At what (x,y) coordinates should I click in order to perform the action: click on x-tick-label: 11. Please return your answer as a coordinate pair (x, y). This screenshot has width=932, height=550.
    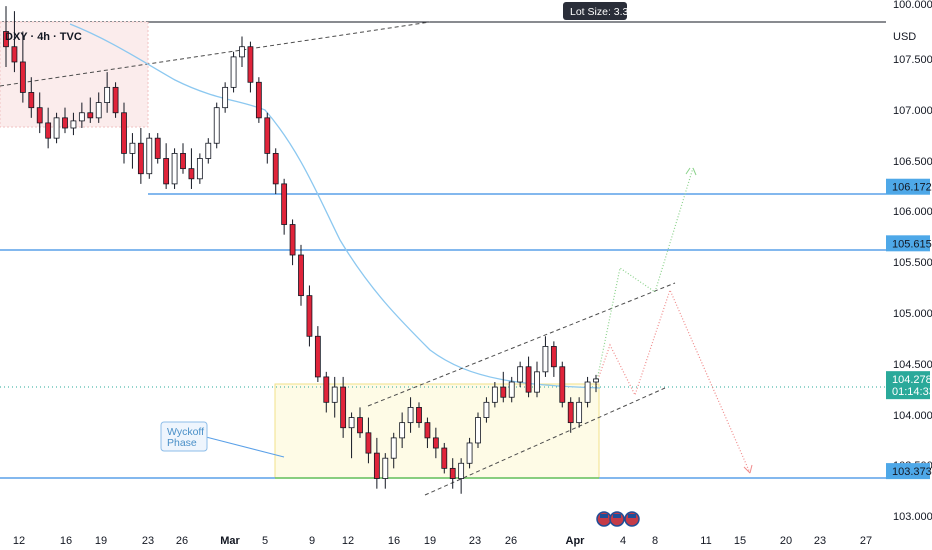
    Looking at the image, I should click on (705, 541).